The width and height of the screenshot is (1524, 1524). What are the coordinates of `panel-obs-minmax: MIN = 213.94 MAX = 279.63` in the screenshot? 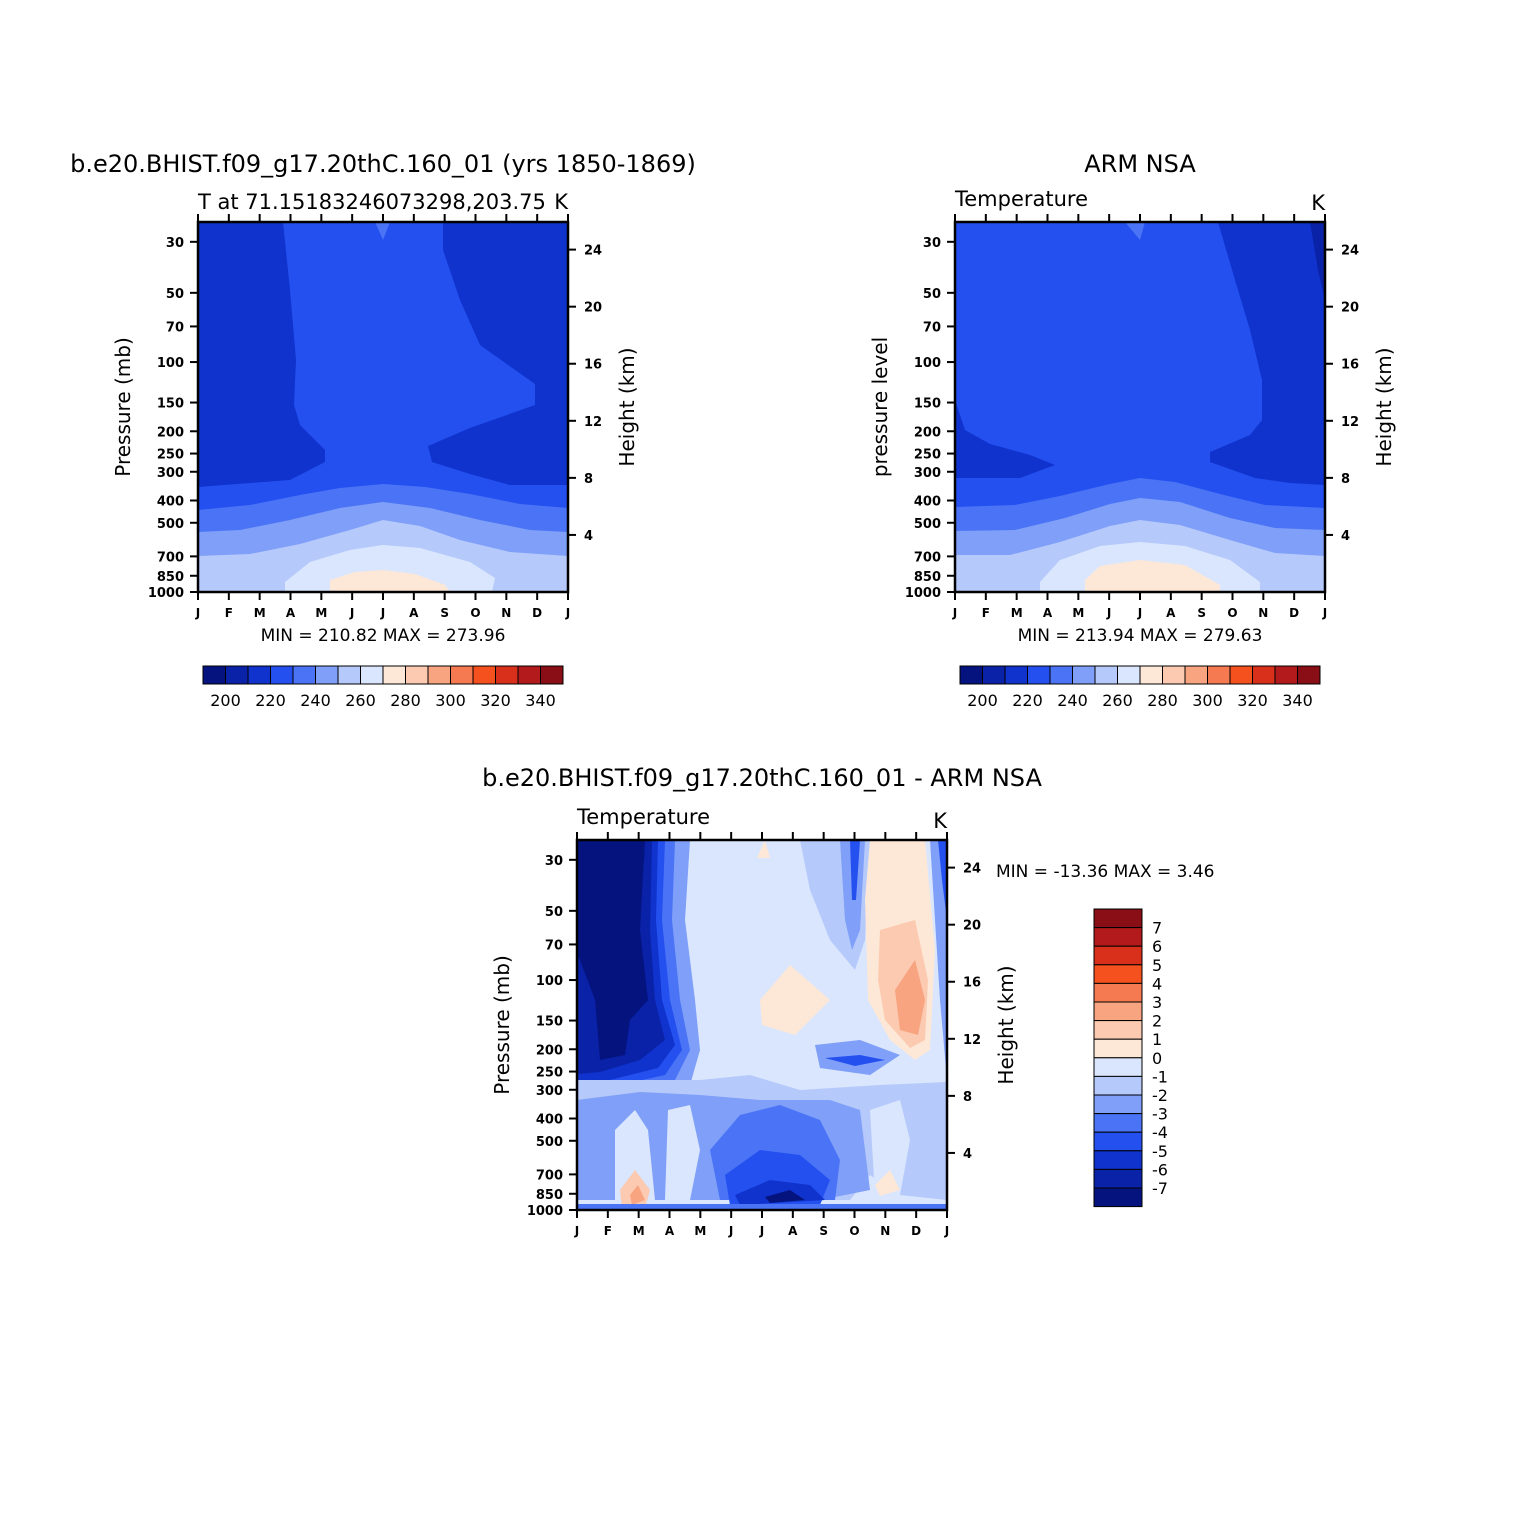 It's located at (1140, 636).